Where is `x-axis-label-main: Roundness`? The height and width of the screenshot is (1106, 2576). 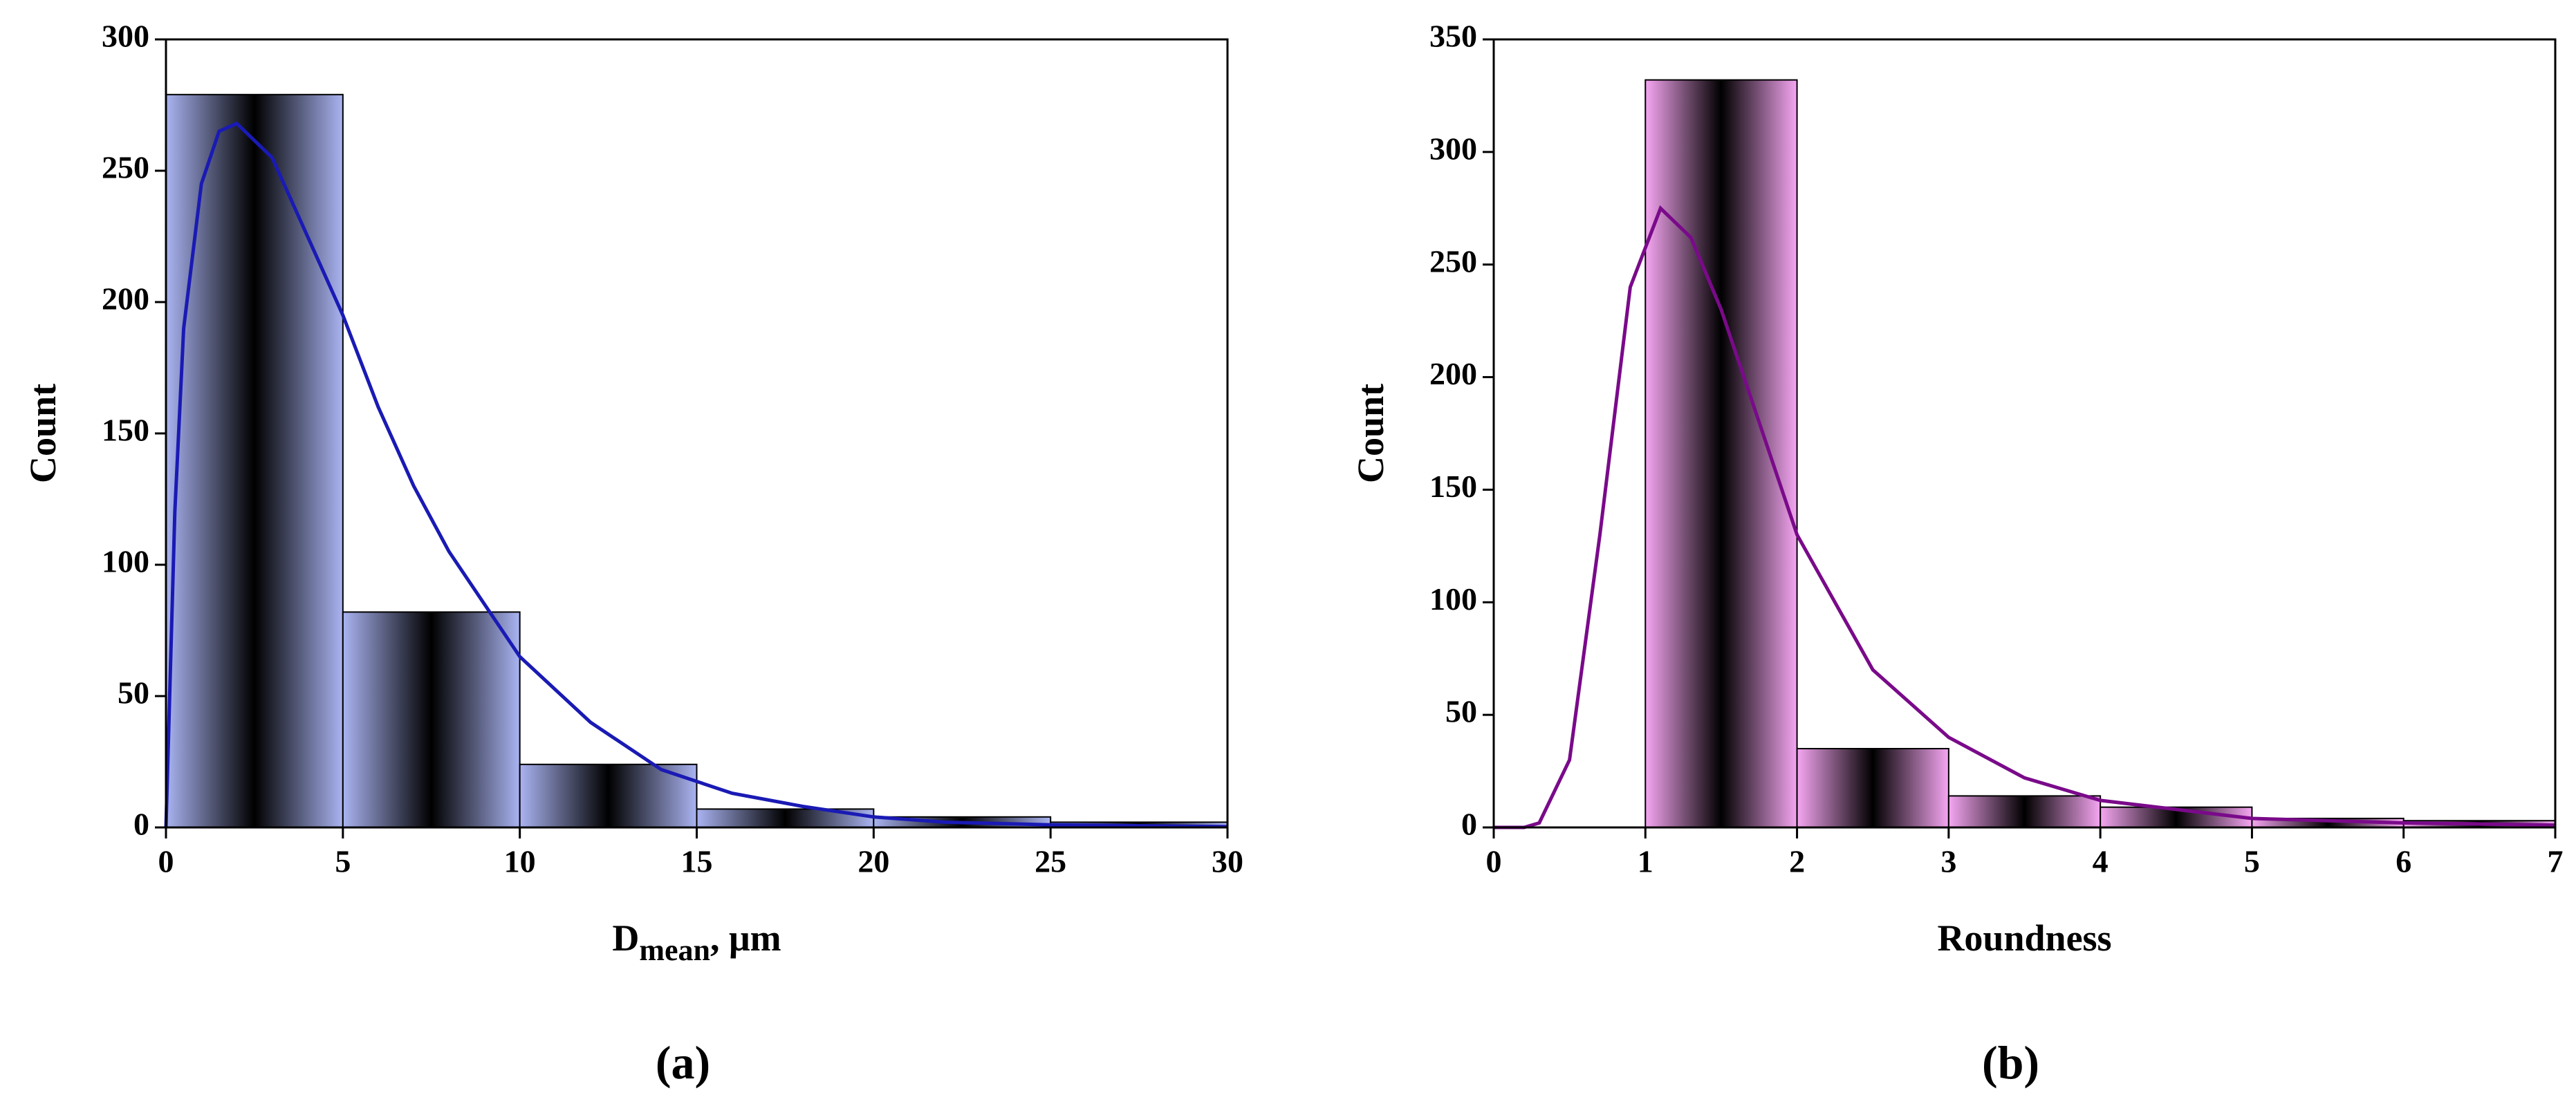 x-axis-label-main: Roundness is located at coordinates (2024, 938).